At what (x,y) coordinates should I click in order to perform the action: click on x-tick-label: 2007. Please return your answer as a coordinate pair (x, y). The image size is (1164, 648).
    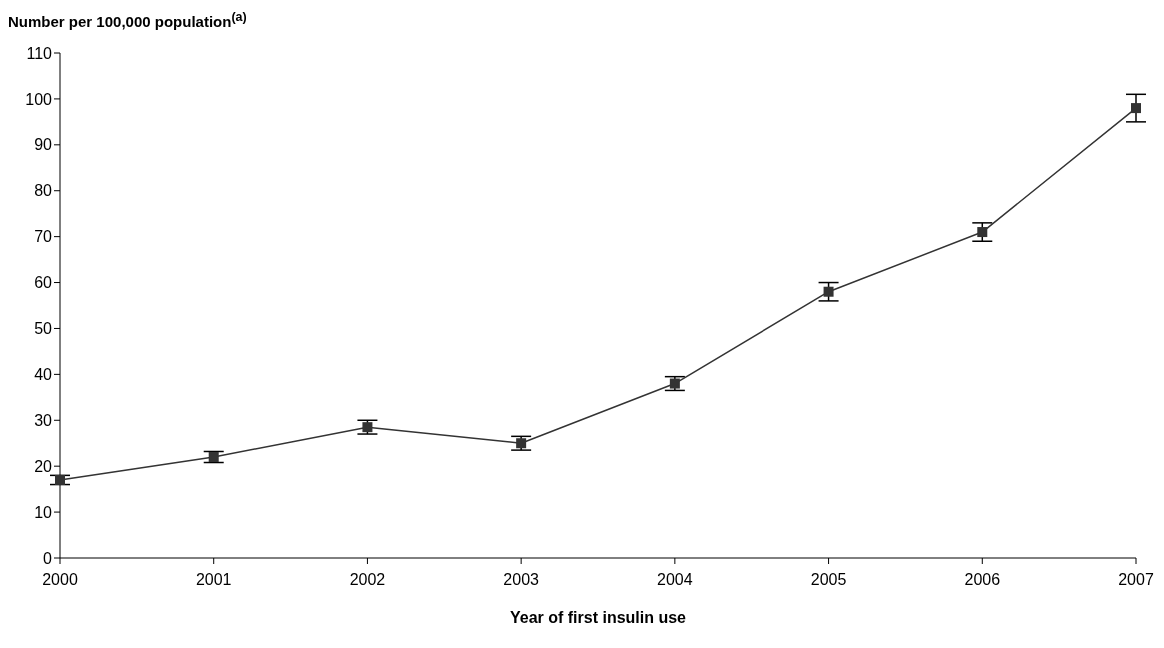
    Looking at the image, I should click on (1136, 580).